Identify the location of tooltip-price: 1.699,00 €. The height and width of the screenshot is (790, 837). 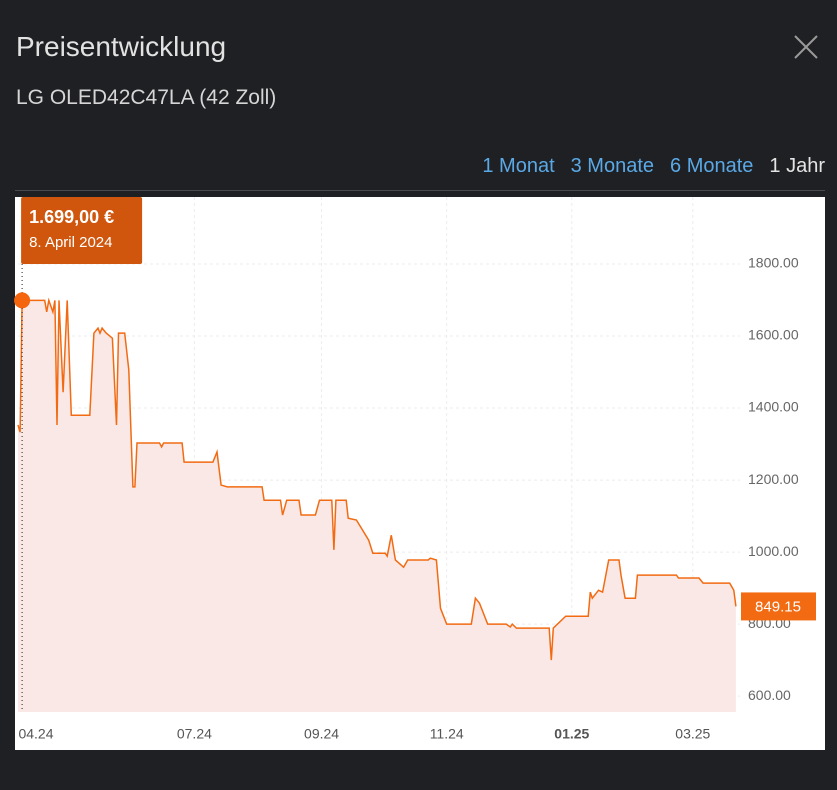
(71, 217).